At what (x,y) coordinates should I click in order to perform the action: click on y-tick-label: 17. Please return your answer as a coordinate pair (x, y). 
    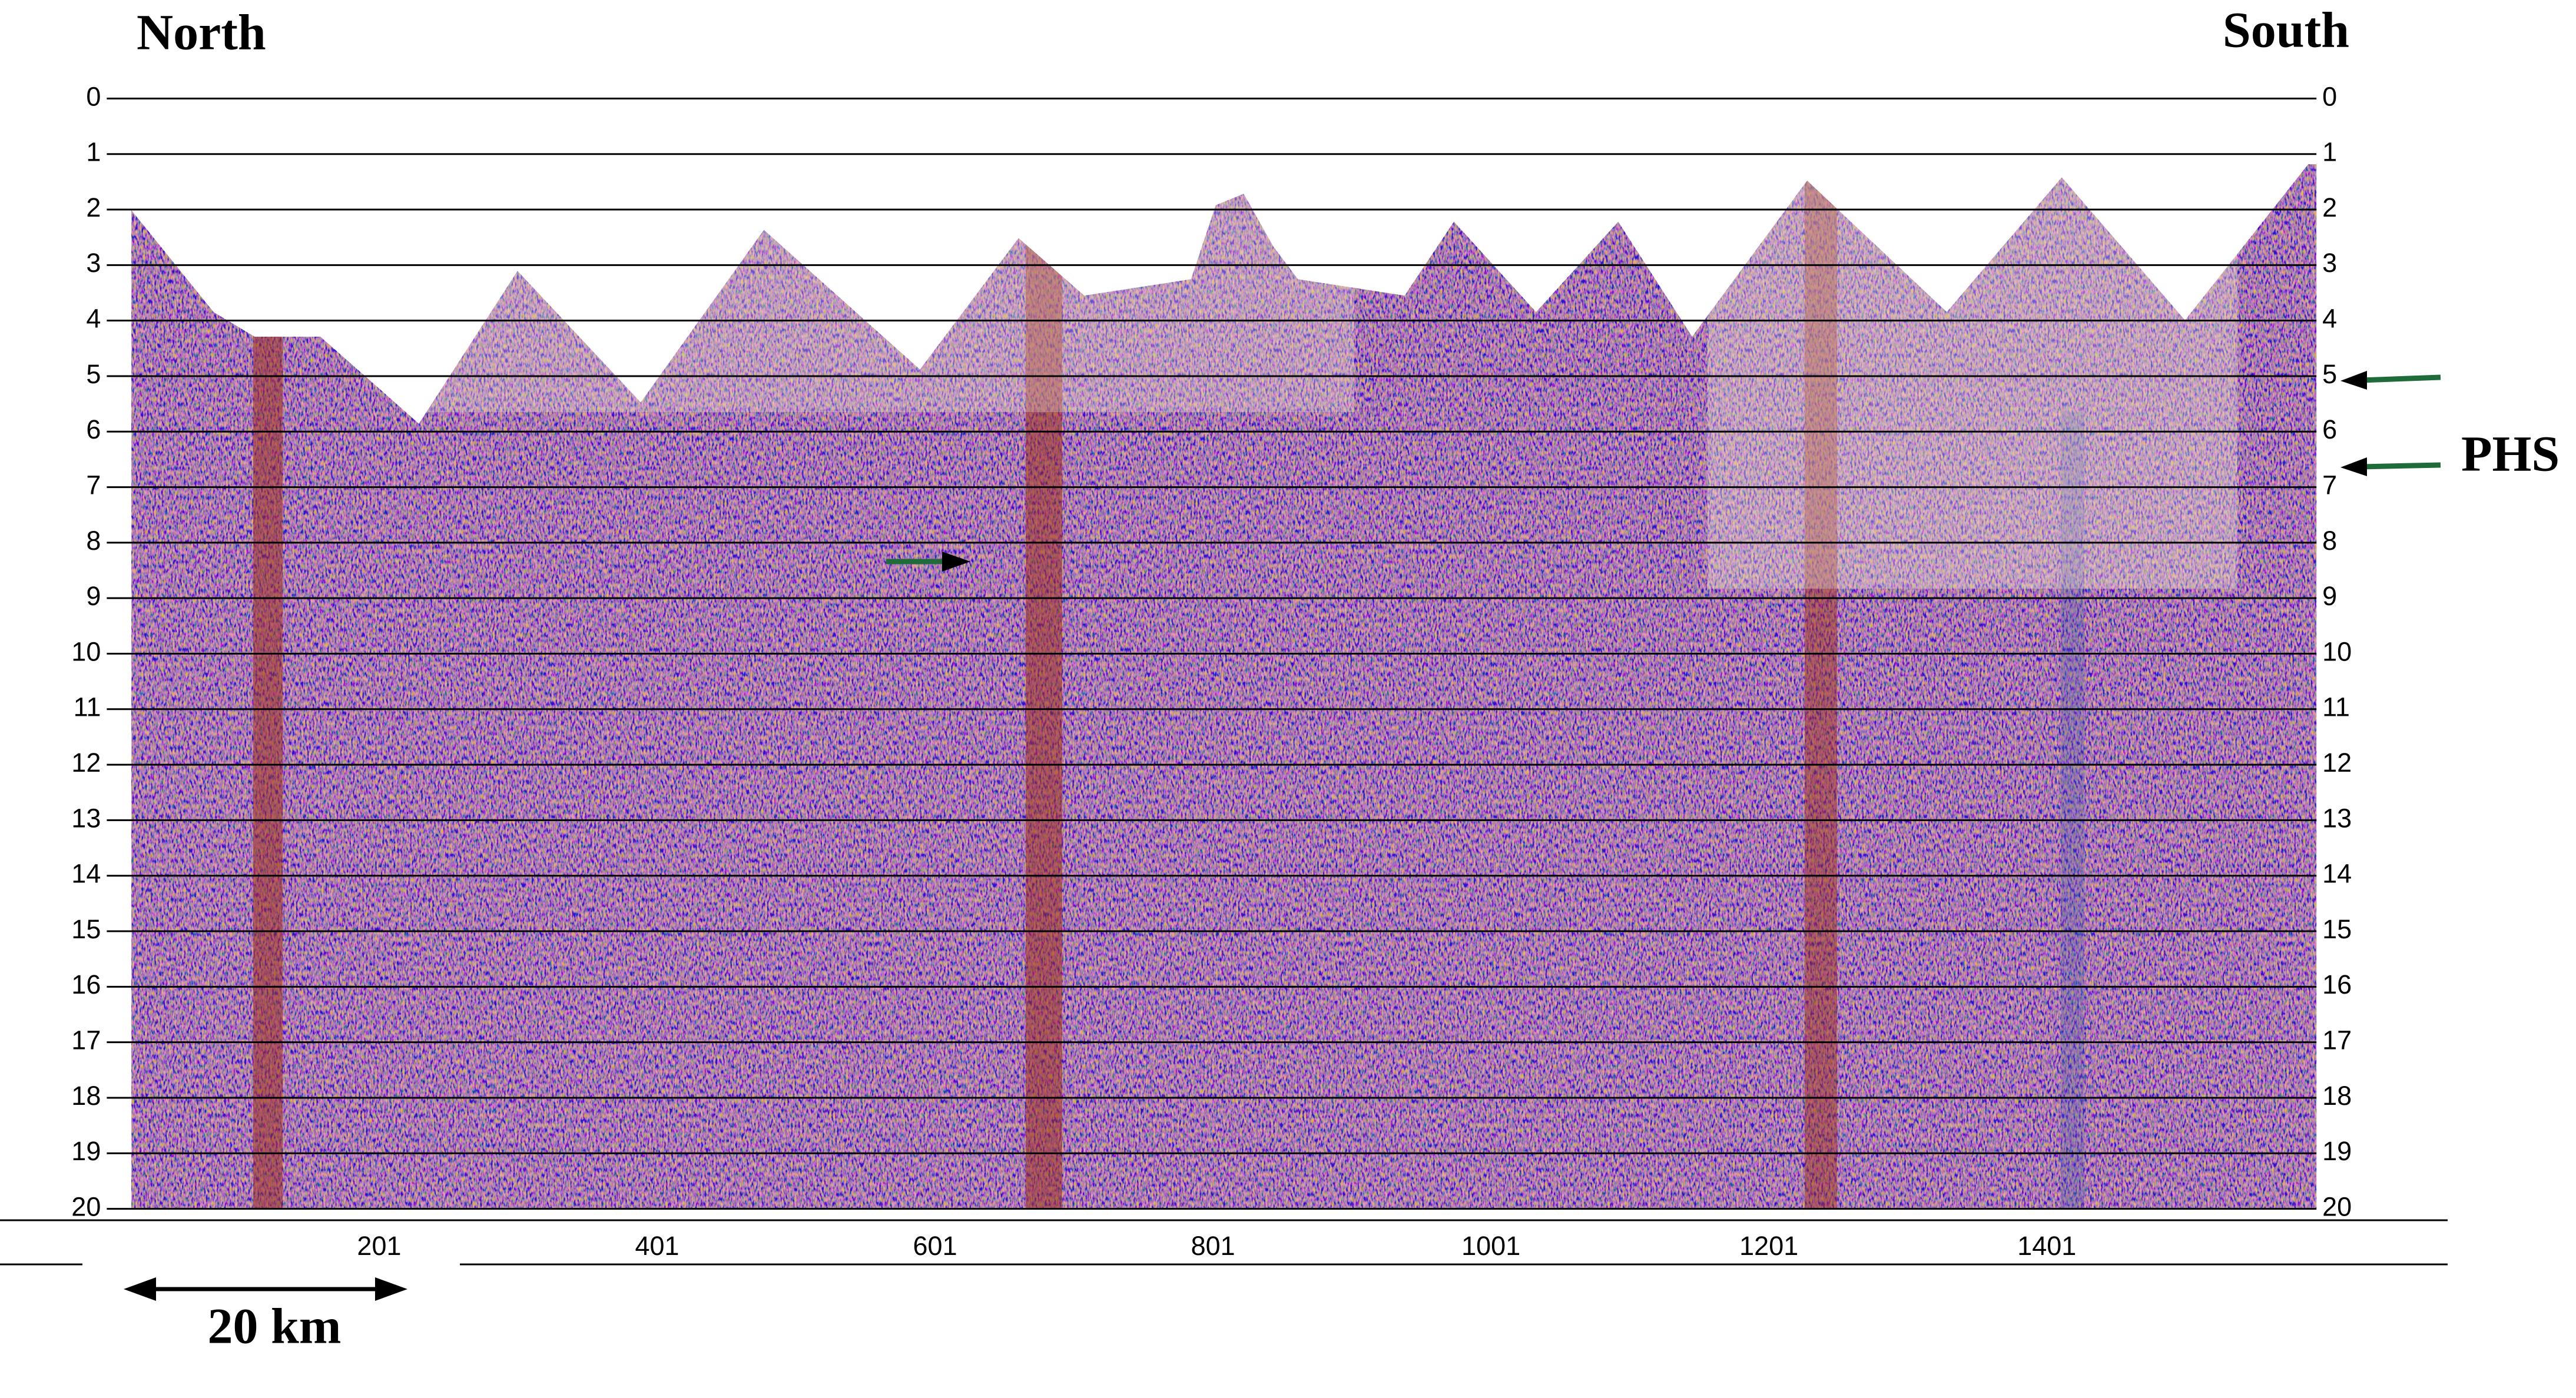
    Looking at the image, I should click on (86, 1040).